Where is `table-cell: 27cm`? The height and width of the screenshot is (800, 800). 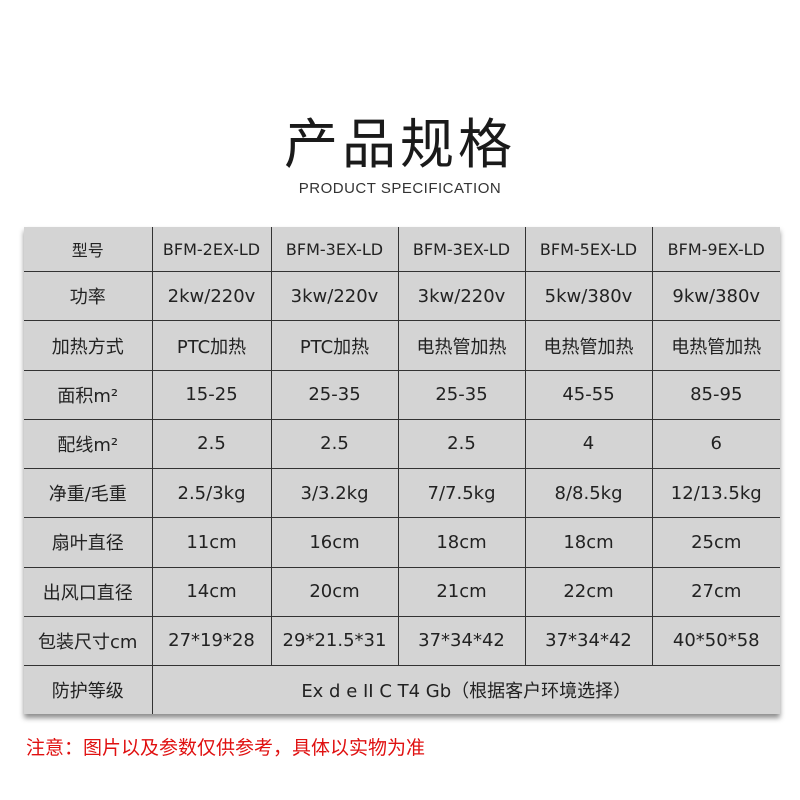 table-cell: 27cm is located at coordinates (715, 591).